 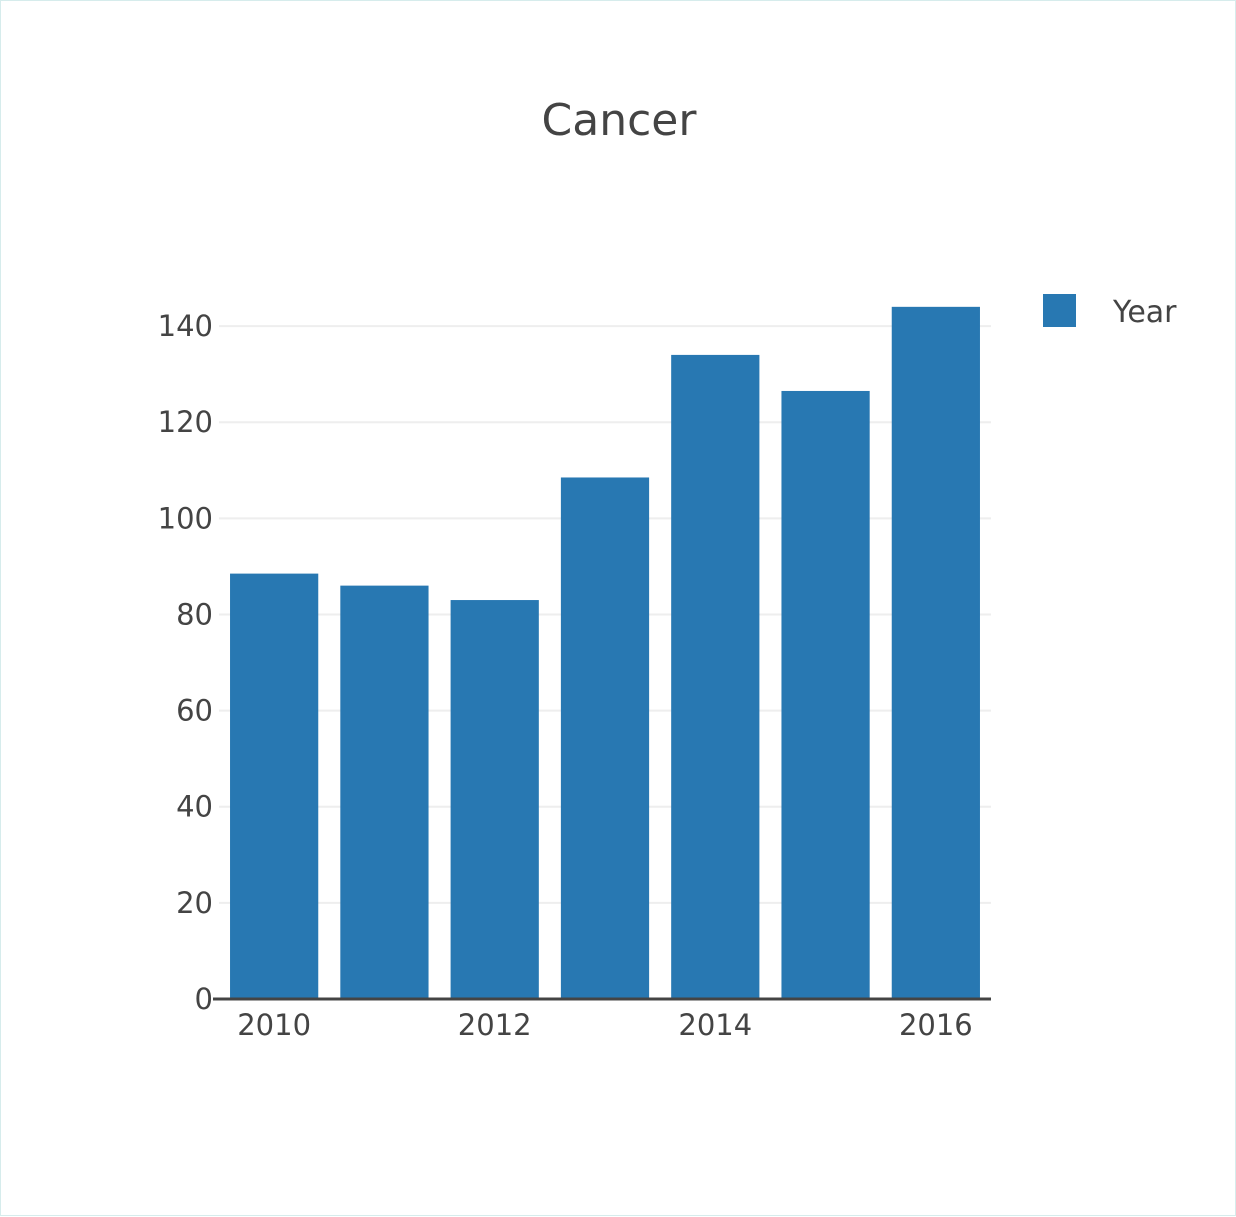 I want to click on bar-2016, so click(x=935, y=653).